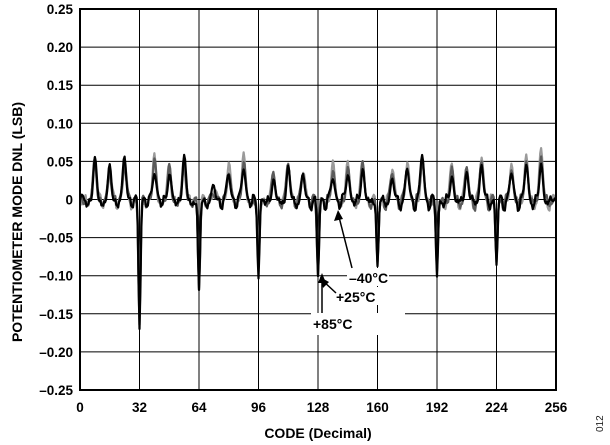  Describe the element at coordinates (600, 423) in the screenshot. I see `figure-number: 012` at that location.